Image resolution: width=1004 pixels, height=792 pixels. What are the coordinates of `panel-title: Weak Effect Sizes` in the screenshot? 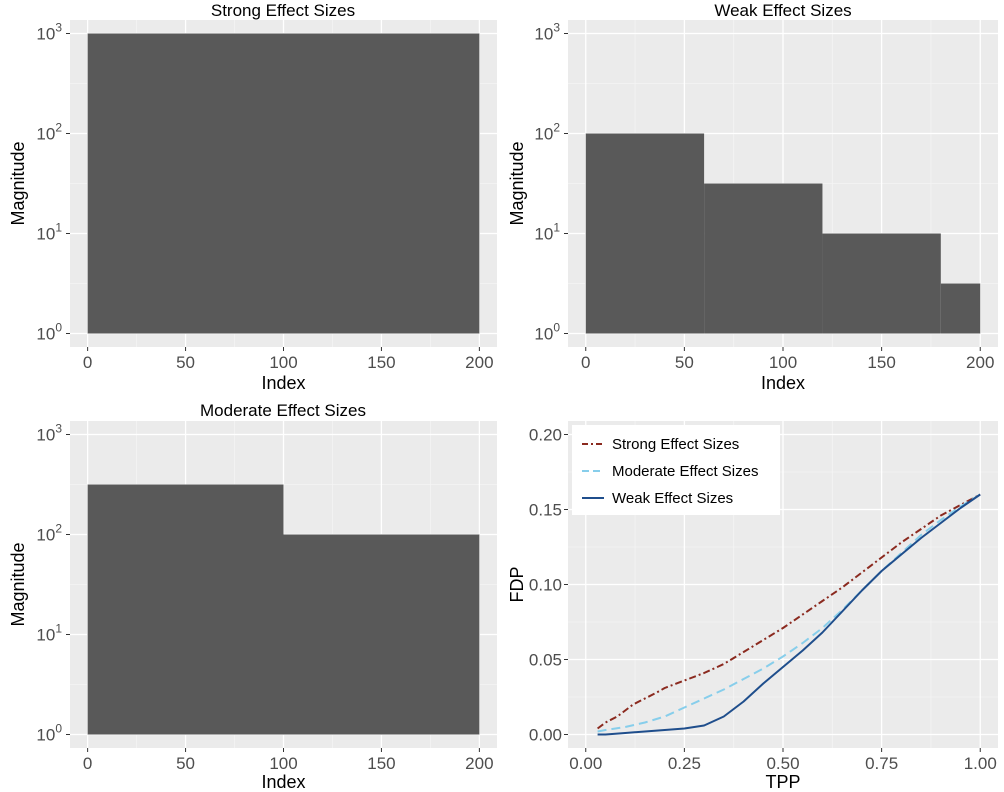 It's located at (782, 10).